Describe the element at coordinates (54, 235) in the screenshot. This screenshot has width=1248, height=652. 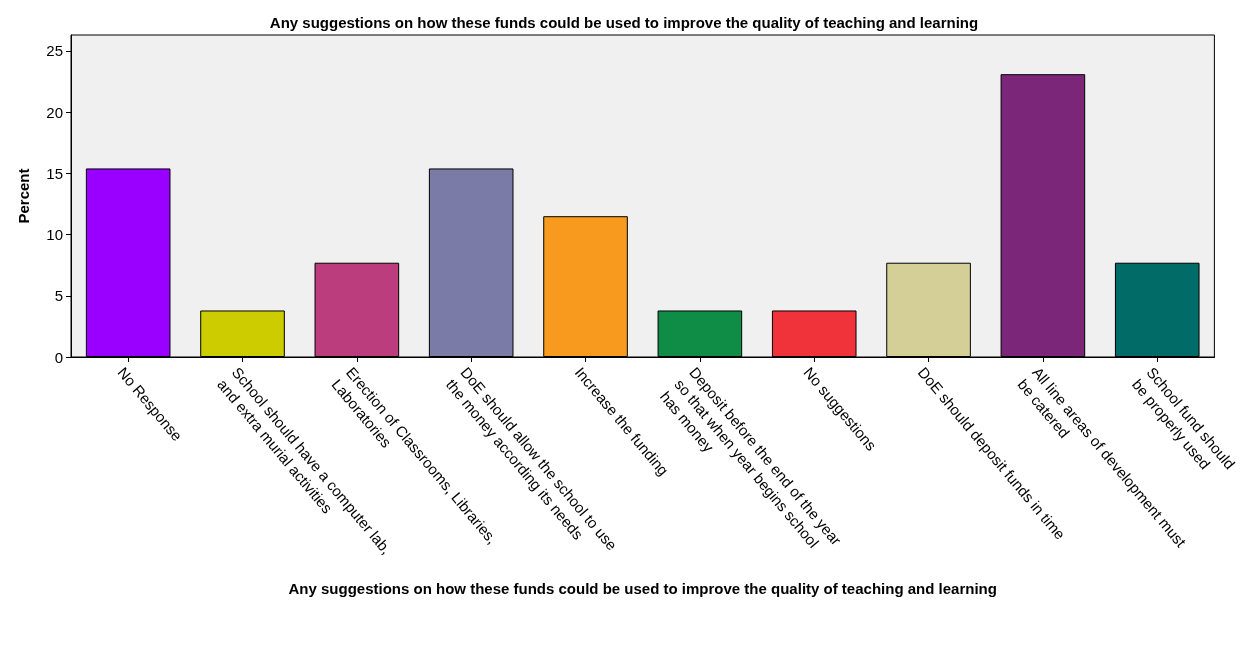
I see `y-tick-label: 10` at that location.